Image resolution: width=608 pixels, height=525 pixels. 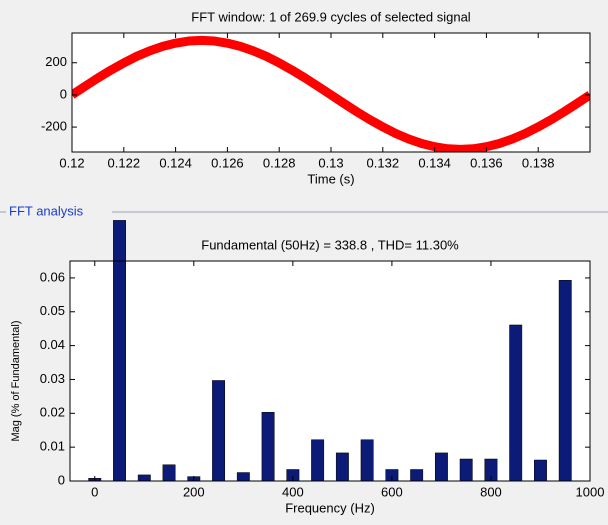 What do you see at coordinates (52, 344) in the screenshot?
I see `y-tick-label: 0.04` at bounding box center [52, 344].